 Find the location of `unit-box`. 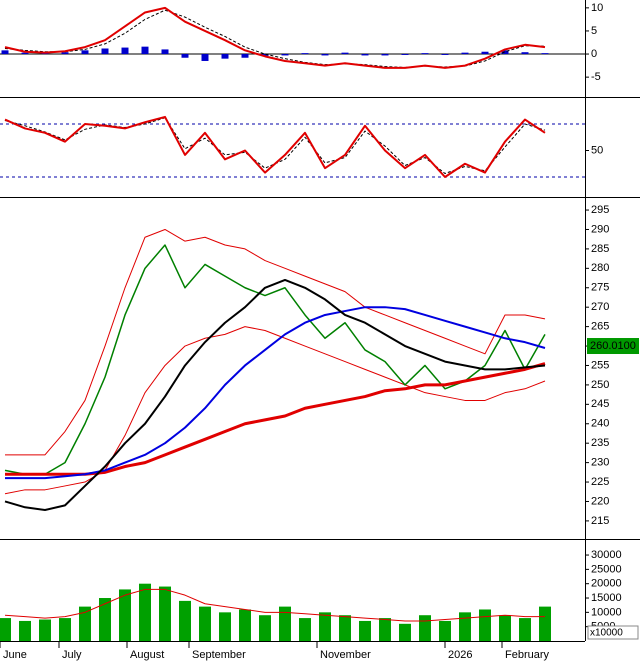

unit-box is located at coordinates (613, 632).